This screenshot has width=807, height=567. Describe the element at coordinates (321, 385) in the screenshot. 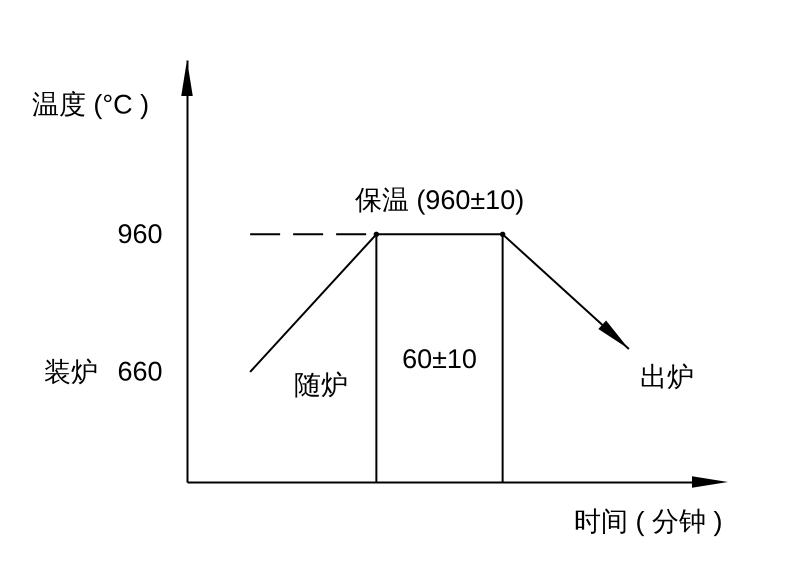

I see `annotation: 随炉` at that location.